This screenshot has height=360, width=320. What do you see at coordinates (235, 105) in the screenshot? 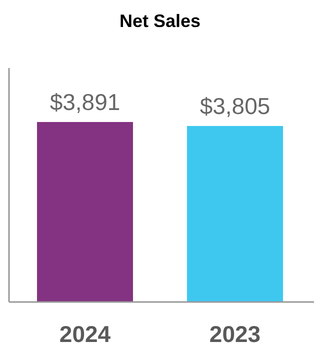
I see `data-label: $3,805` at bounding box center [235, 105].